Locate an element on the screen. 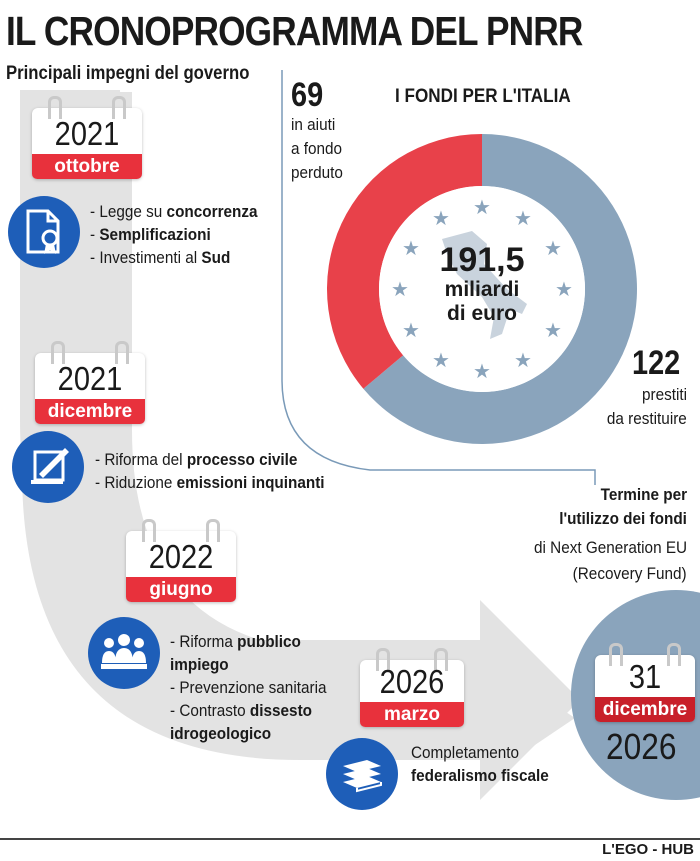 The height and width of the screenshot is (861, 700). list-item: - Semplificazioni is located at coordinates (150, 234).